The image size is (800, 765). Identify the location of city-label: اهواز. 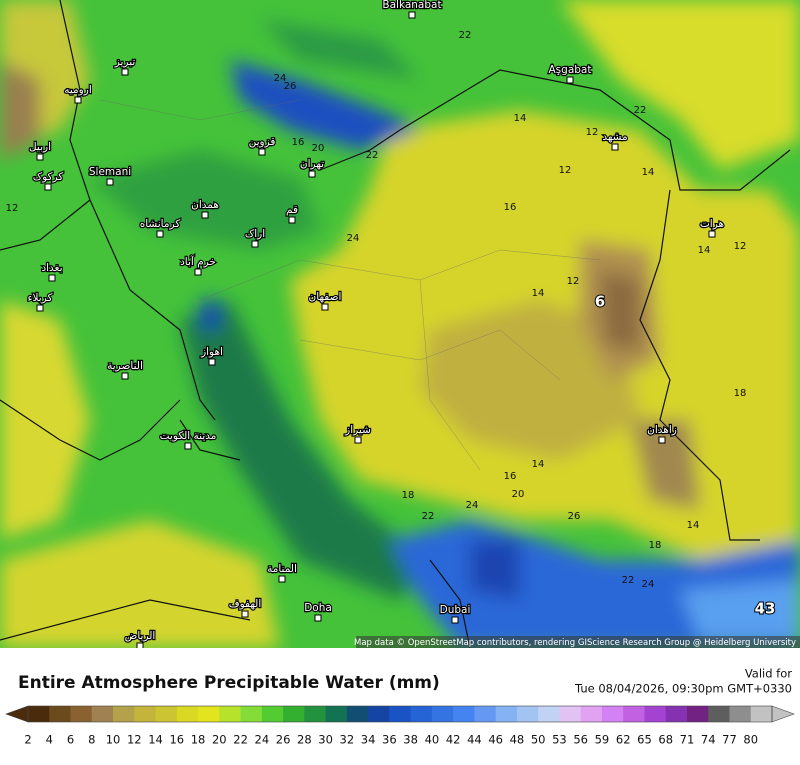
(211, 352).